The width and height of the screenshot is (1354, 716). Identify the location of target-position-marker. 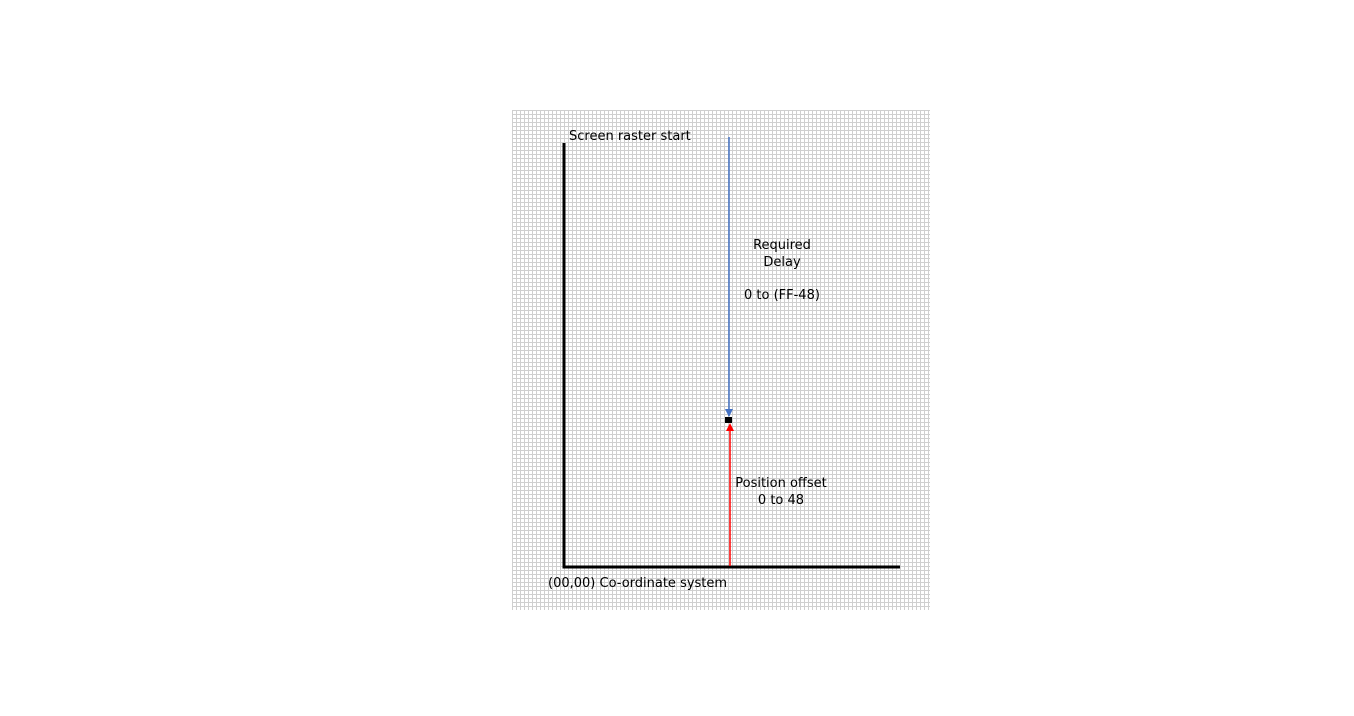
(728, 420).